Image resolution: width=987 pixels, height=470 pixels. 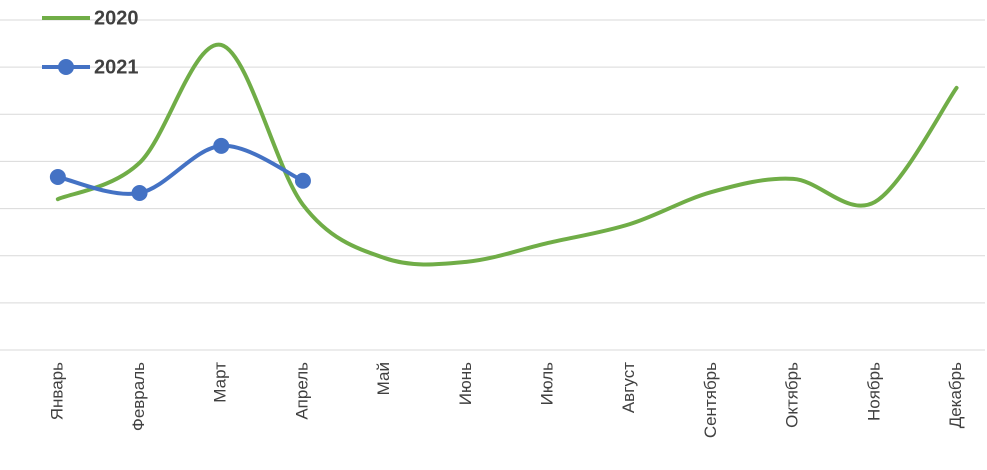 I want to click on x-tick-label: Июнь, so click(x=465, y=383).